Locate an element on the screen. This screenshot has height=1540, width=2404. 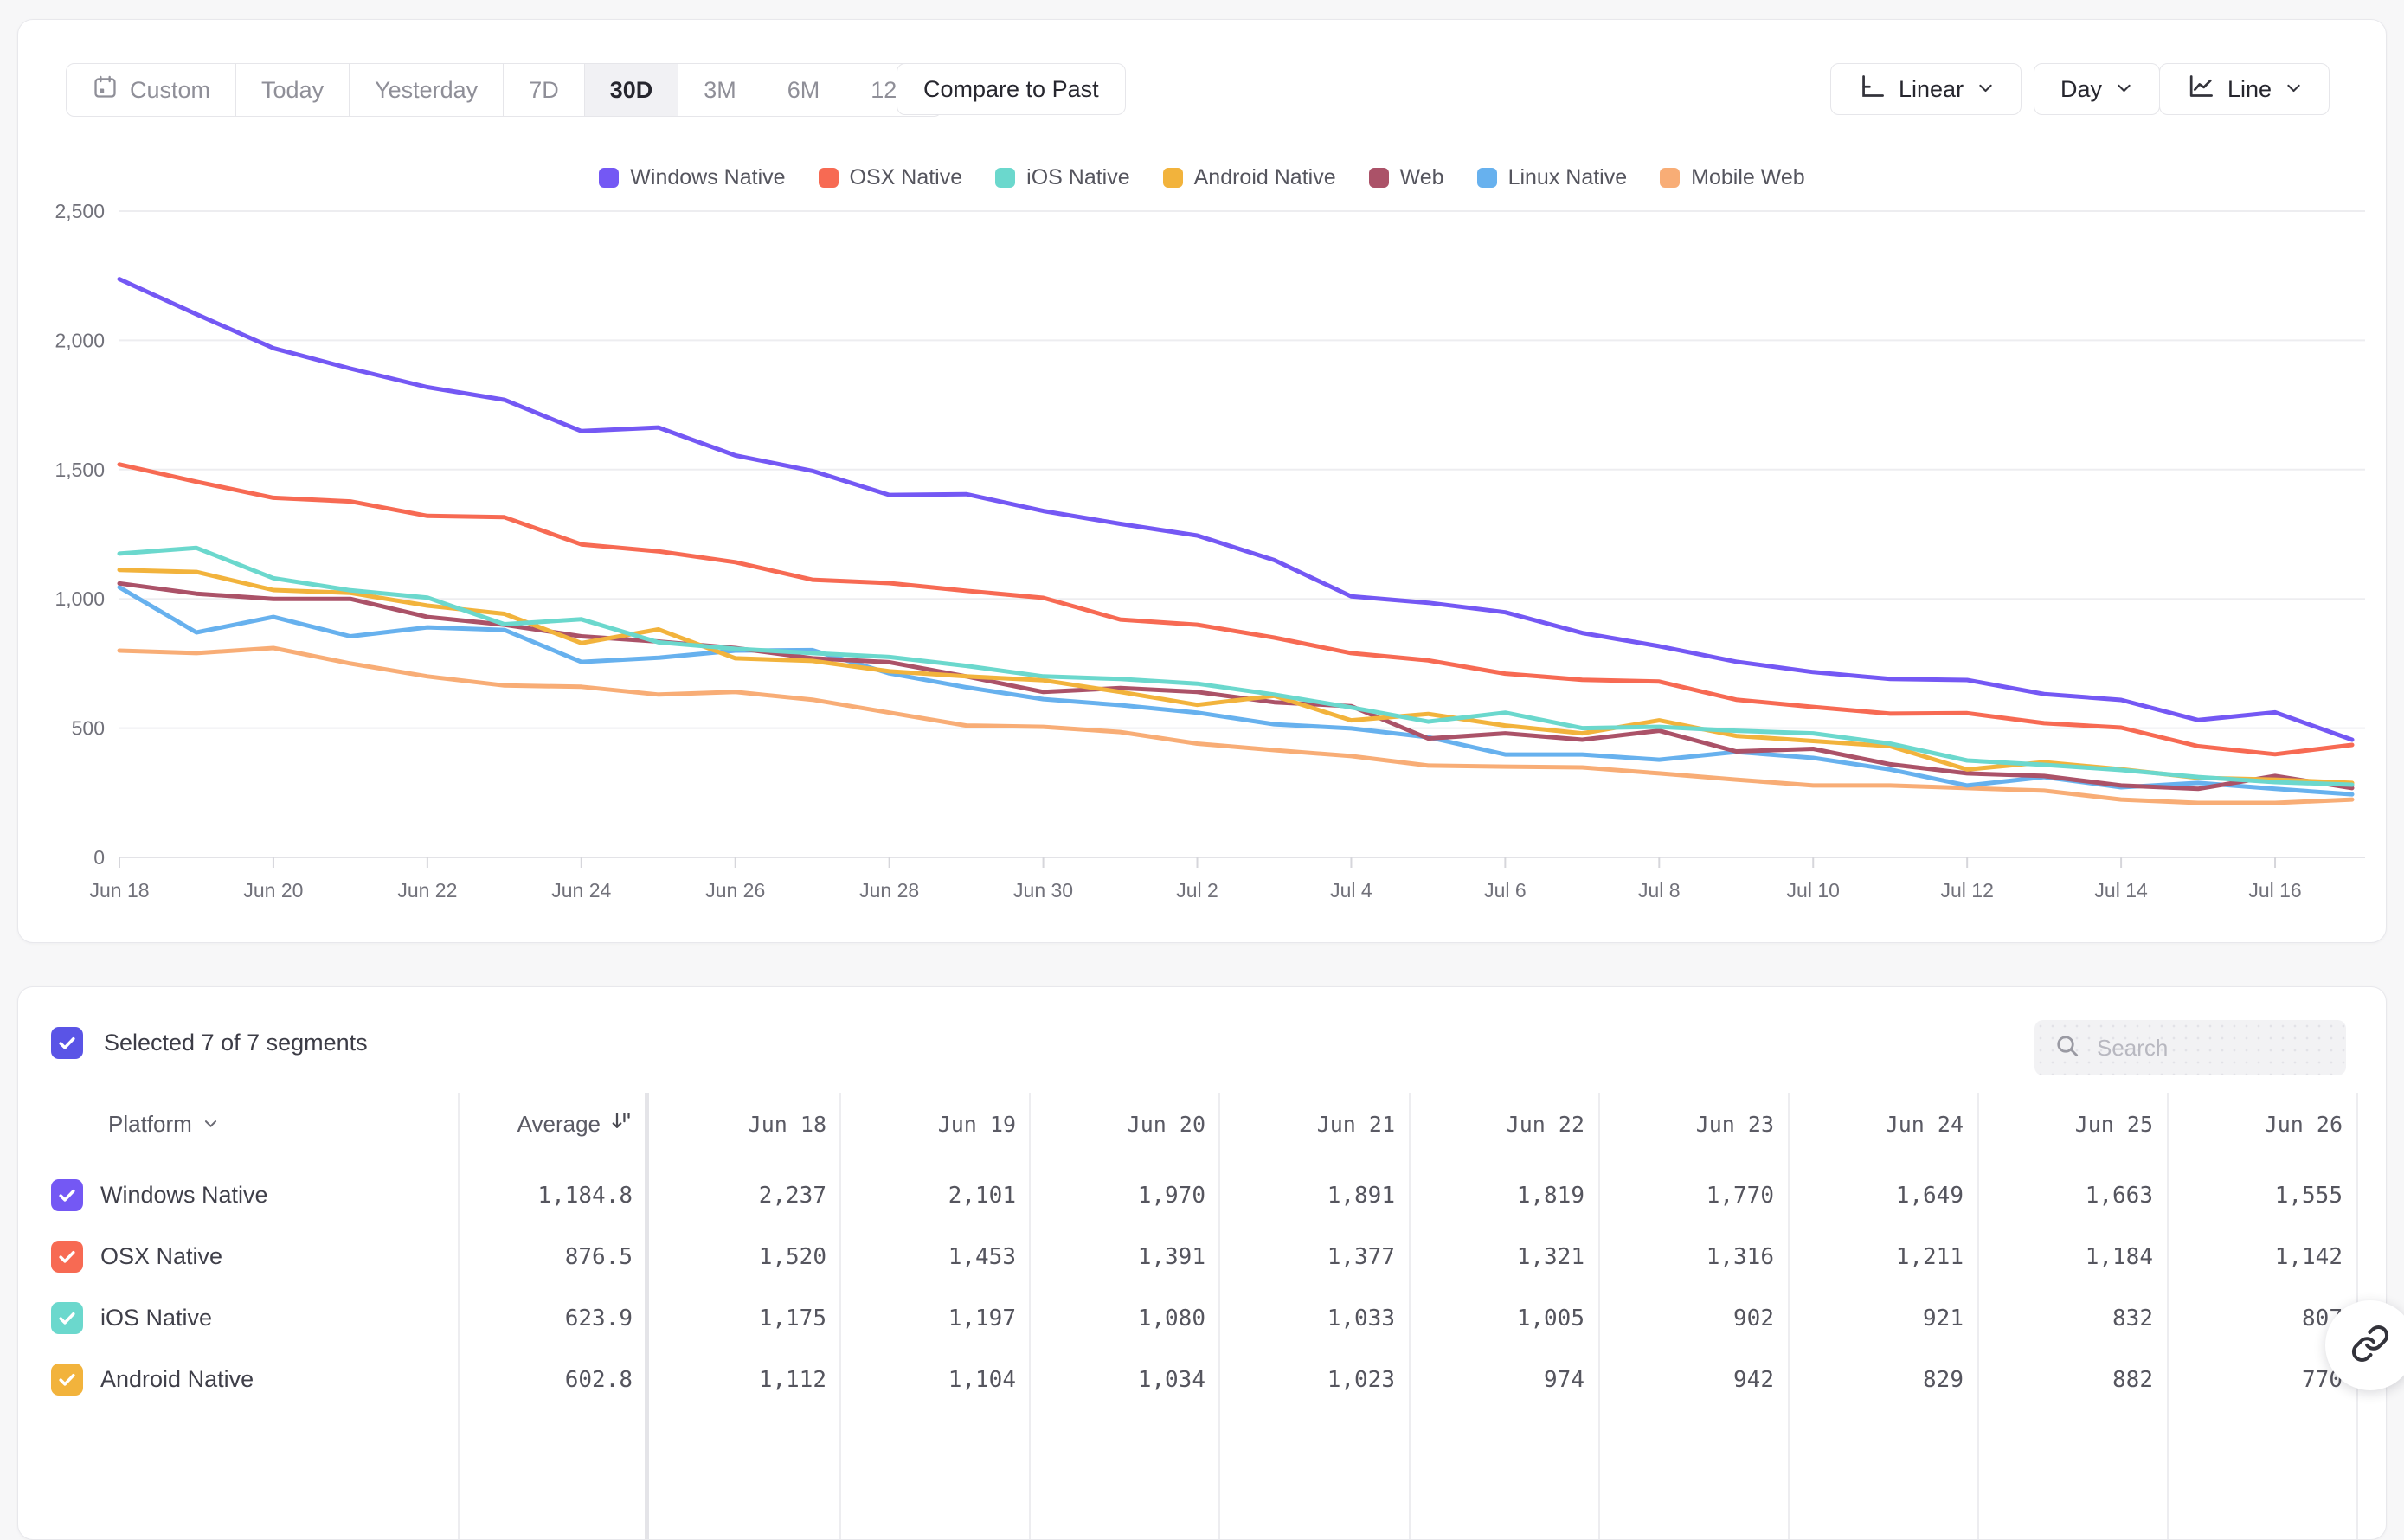
cell-value: 1,321 is located at coordinates (1550, 1257).